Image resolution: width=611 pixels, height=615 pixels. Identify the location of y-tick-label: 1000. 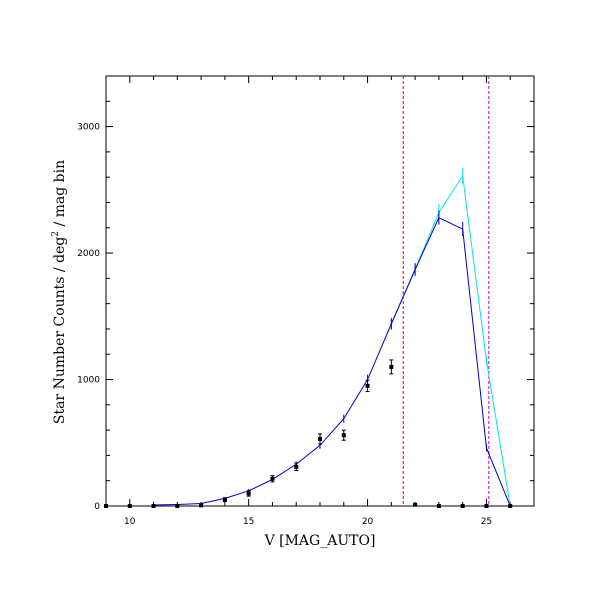
(88, 381).